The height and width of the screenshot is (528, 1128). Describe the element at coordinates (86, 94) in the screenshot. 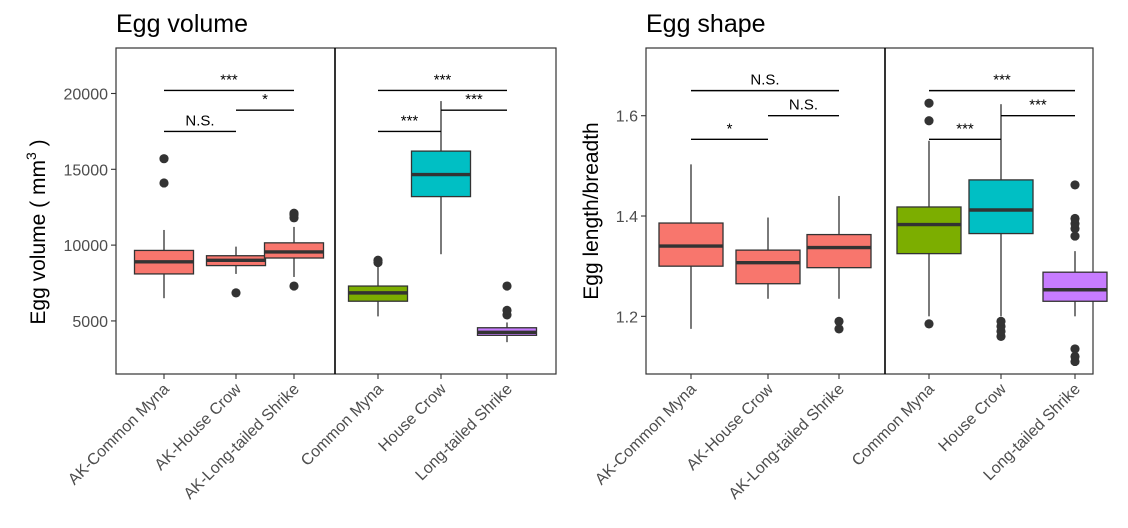

I see `egg-volume-y-tick-label: 20000` at that location.